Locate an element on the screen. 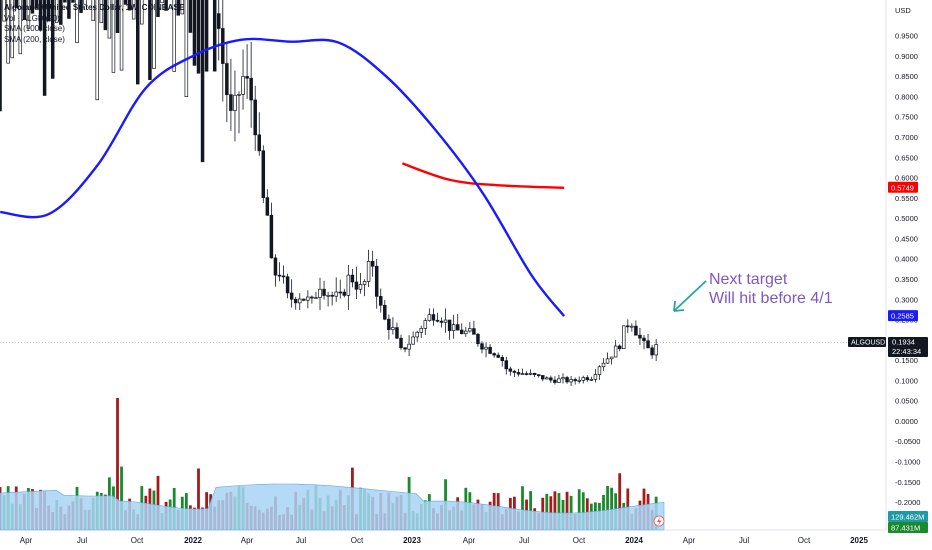  time-tick-label: 2023 is located at coordinates (412, 540).